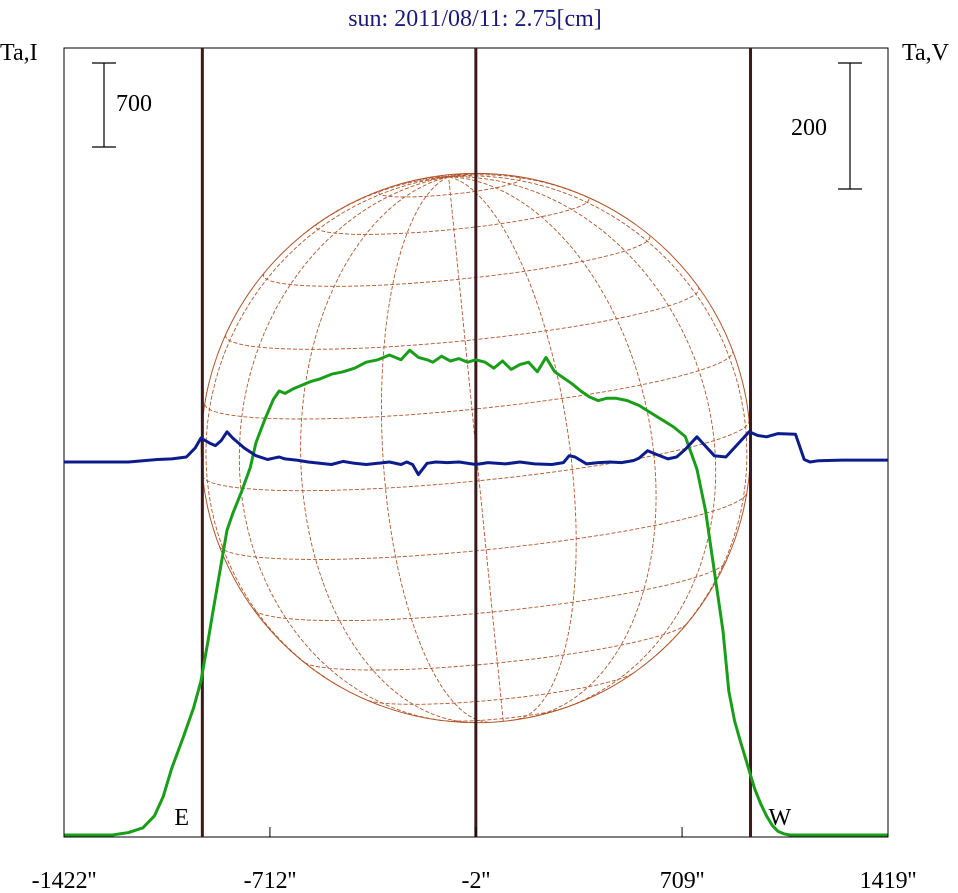 This screenshot has height=893, width=958. Describe the element at coordinates (888, 880) in the screenshot. I see `x-tick-label: 1419''` at that location.